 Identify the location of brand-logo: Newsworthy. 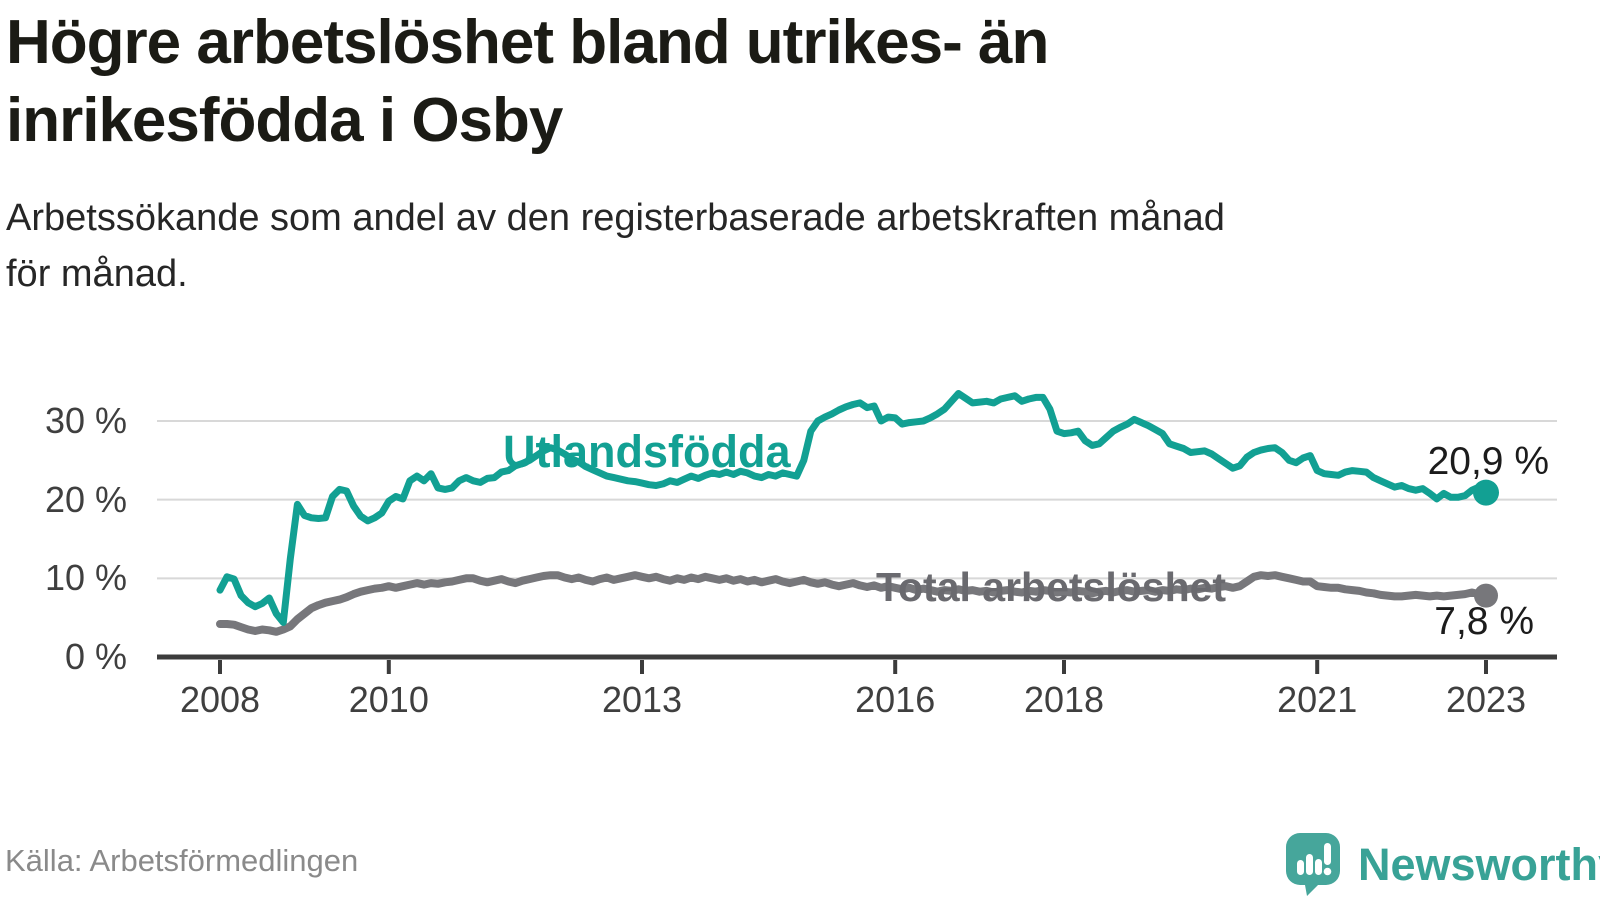
(1443, 865).